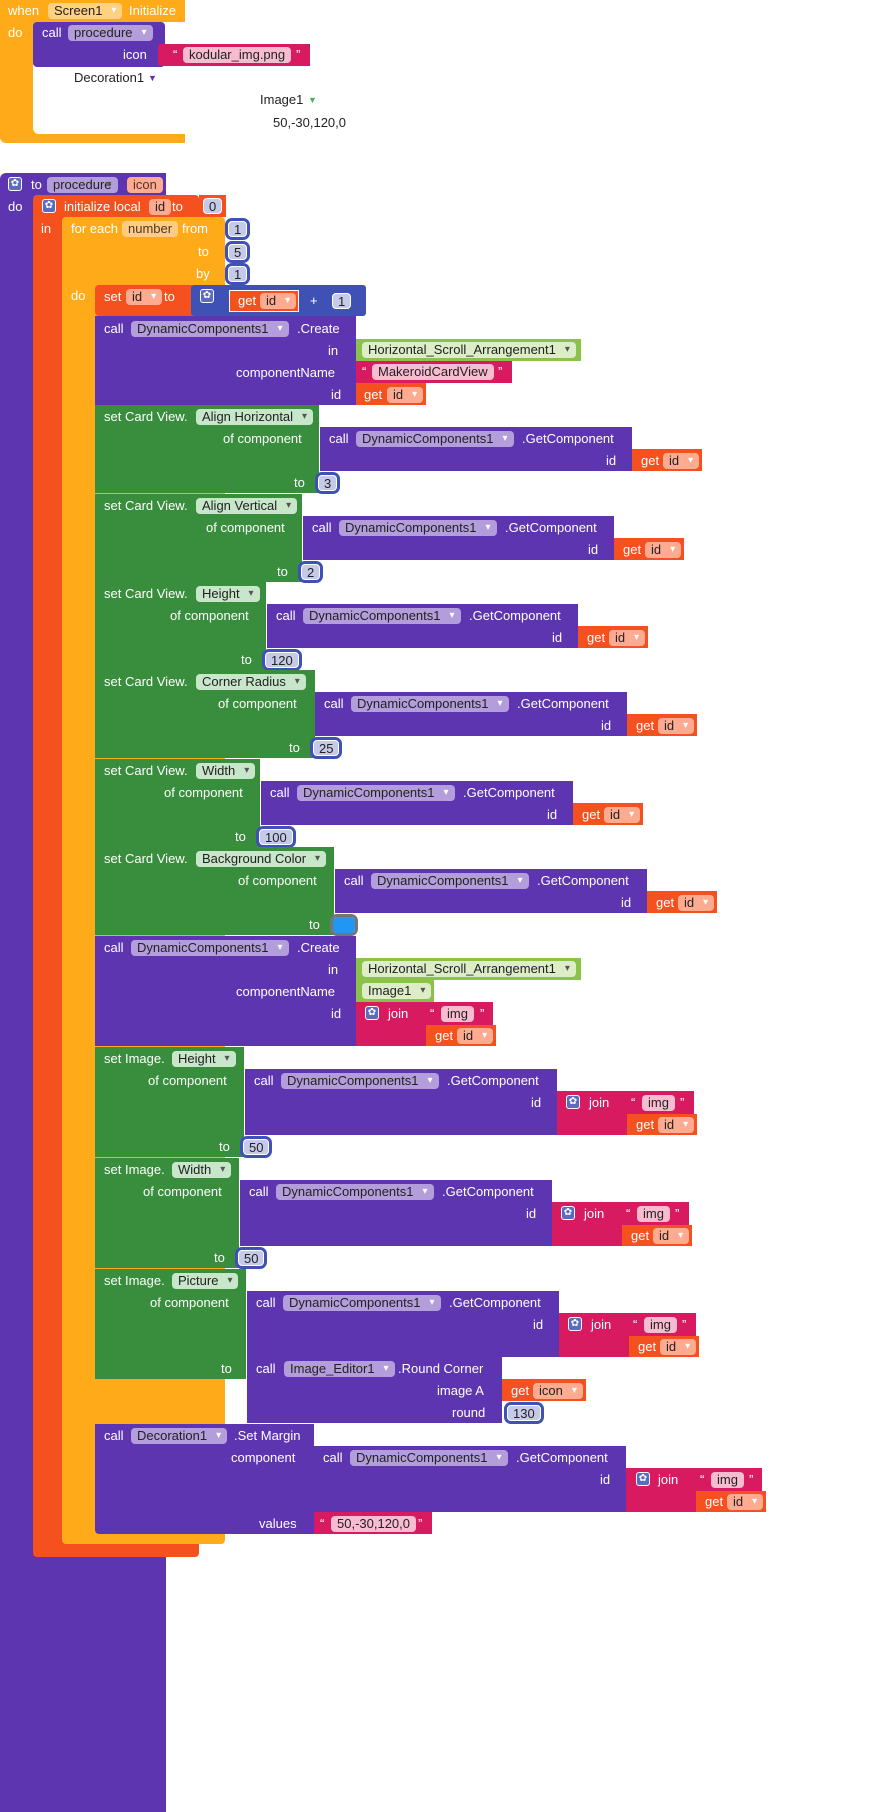 This screenshot has height=1812, width=885. Describe the element at coordinates (145, 185) in the screenshot. I see `param-icon: icon` at that location.